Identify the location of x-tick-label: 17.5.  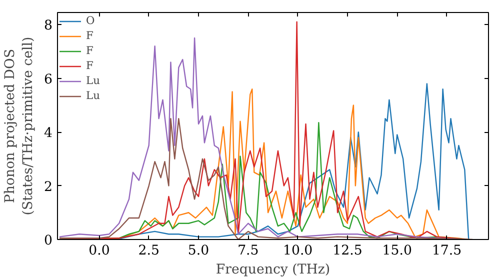
(447, 251).